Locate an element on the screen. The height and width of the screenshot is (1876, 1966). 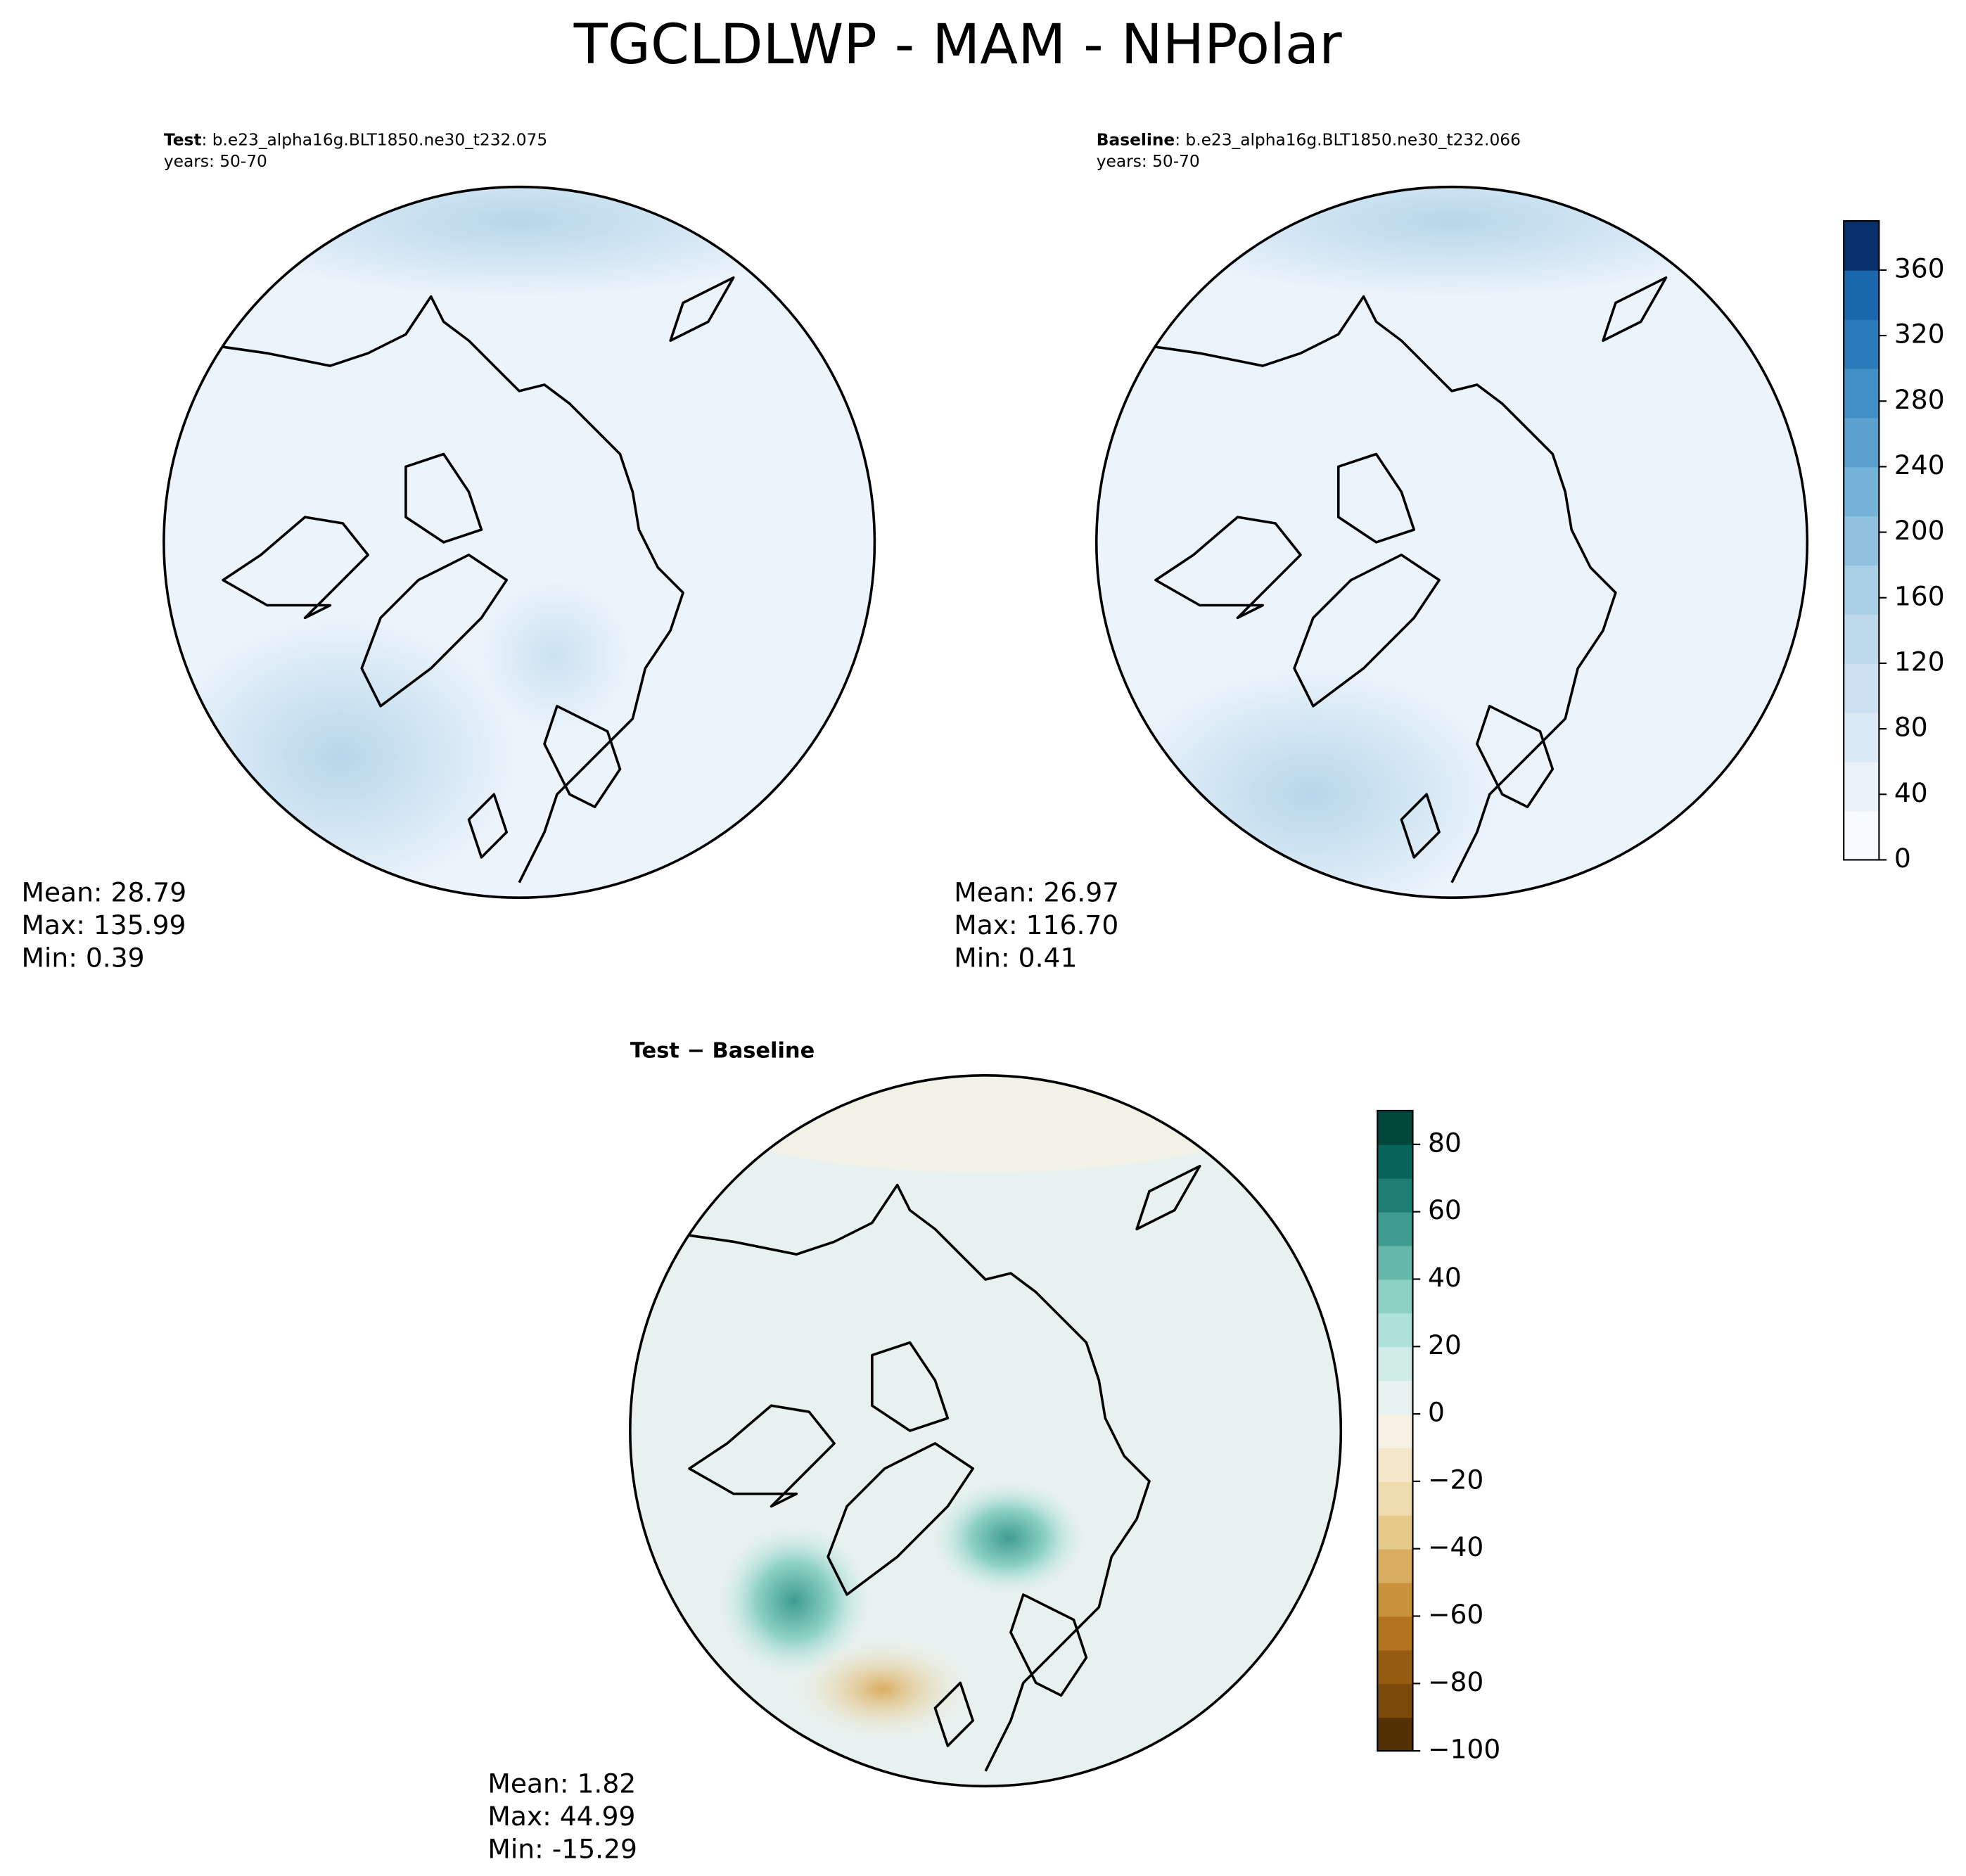
stat: Mean: 1.82 is located at coordinates (561, 1783).